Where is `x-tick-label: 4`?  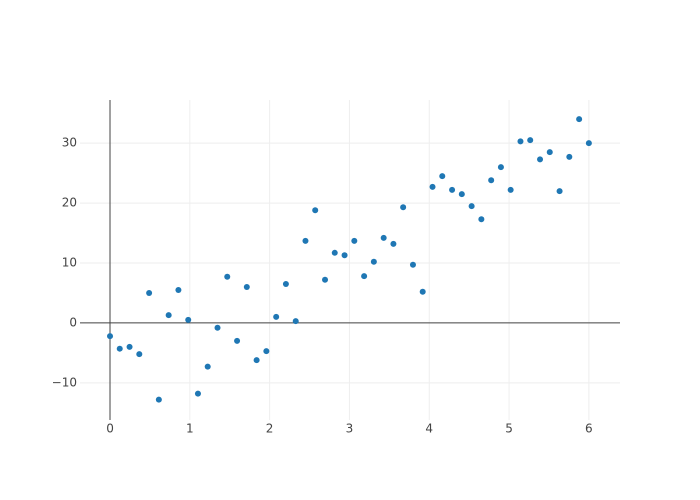 x-tick-label: 4 is located at coordinates (429, 429).